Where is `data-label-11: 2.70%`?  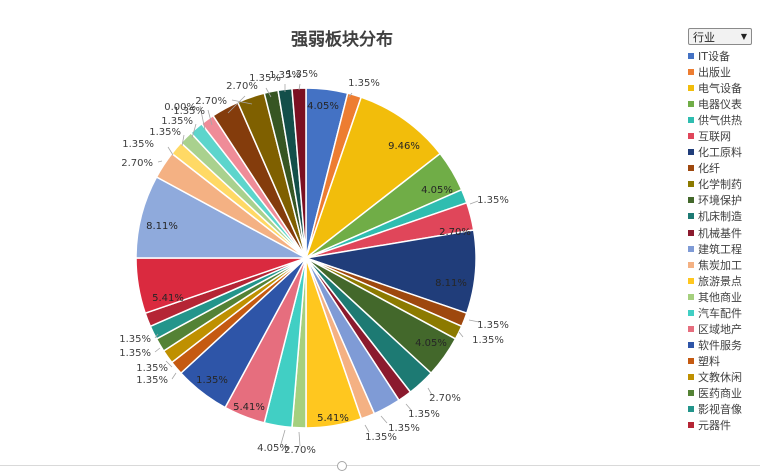 data-label-11: 2.70% is located at coordinates (445, 398).